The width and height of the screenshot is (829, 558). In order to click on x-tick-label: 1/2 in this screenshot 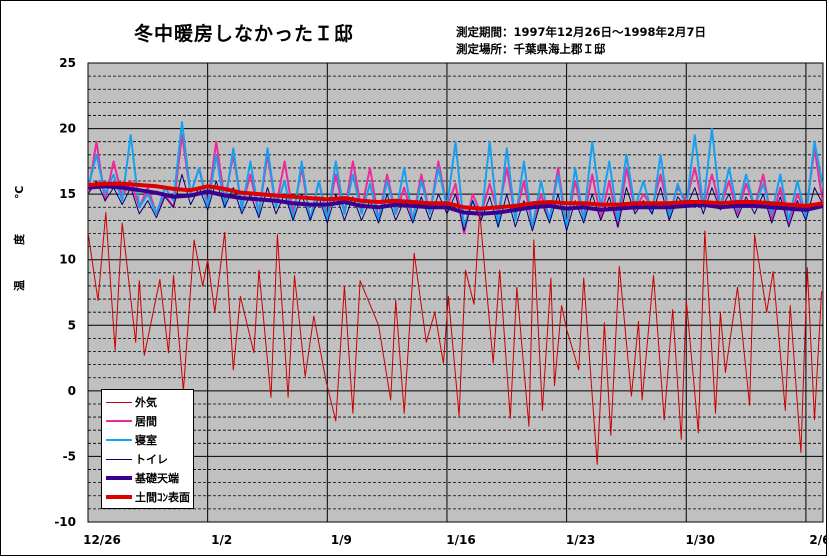, I will do `click(221, 540)`.